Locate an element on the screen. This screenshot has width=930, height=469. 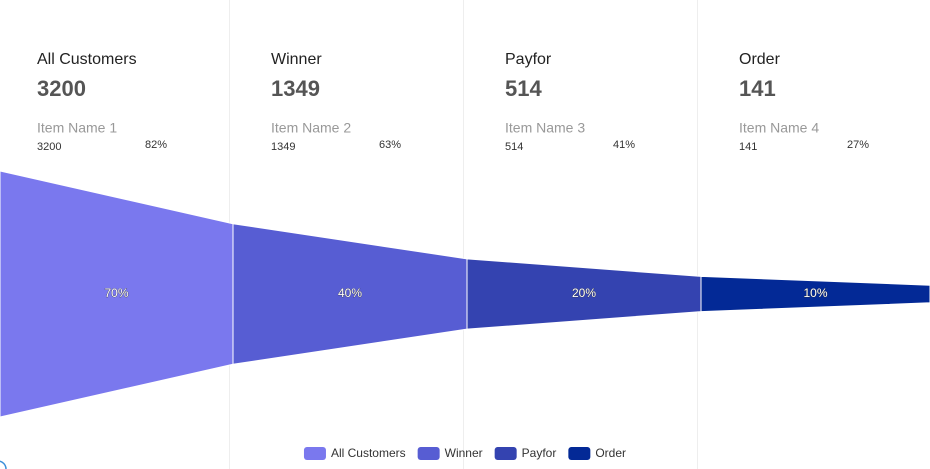
stage-value: 514 is located at coordinates (523, 88).